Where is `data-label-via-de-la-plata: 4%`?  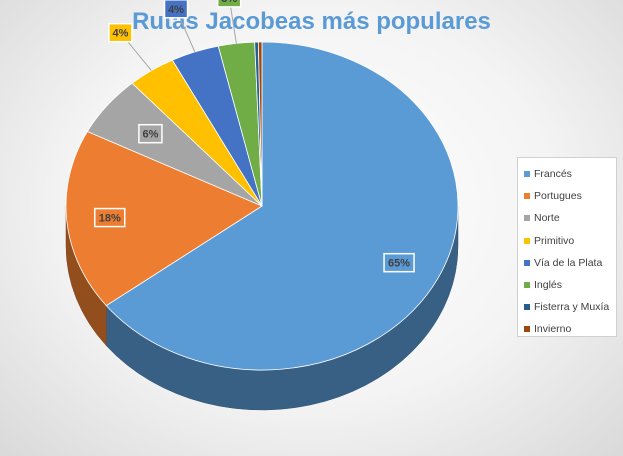
data-label-via-de-la-plata: 4% is located at coordinates (176, 10).